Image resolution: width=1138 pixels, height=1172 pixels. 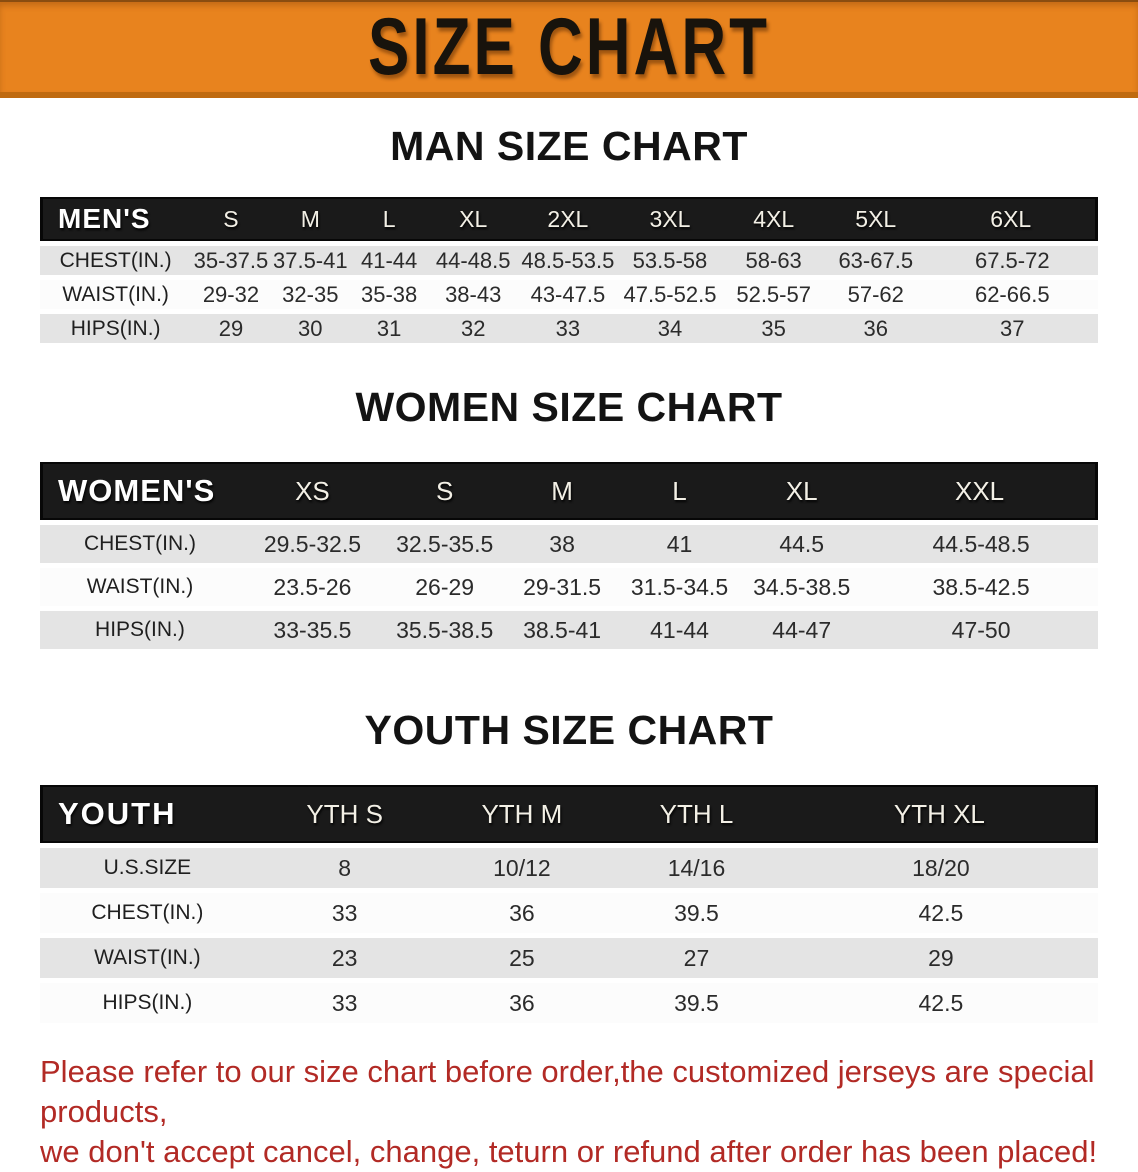 What do you see at coordinates (473, 294) in the screenshot?
I see `size-cell: 38-43` at bounding box center [473, 294].